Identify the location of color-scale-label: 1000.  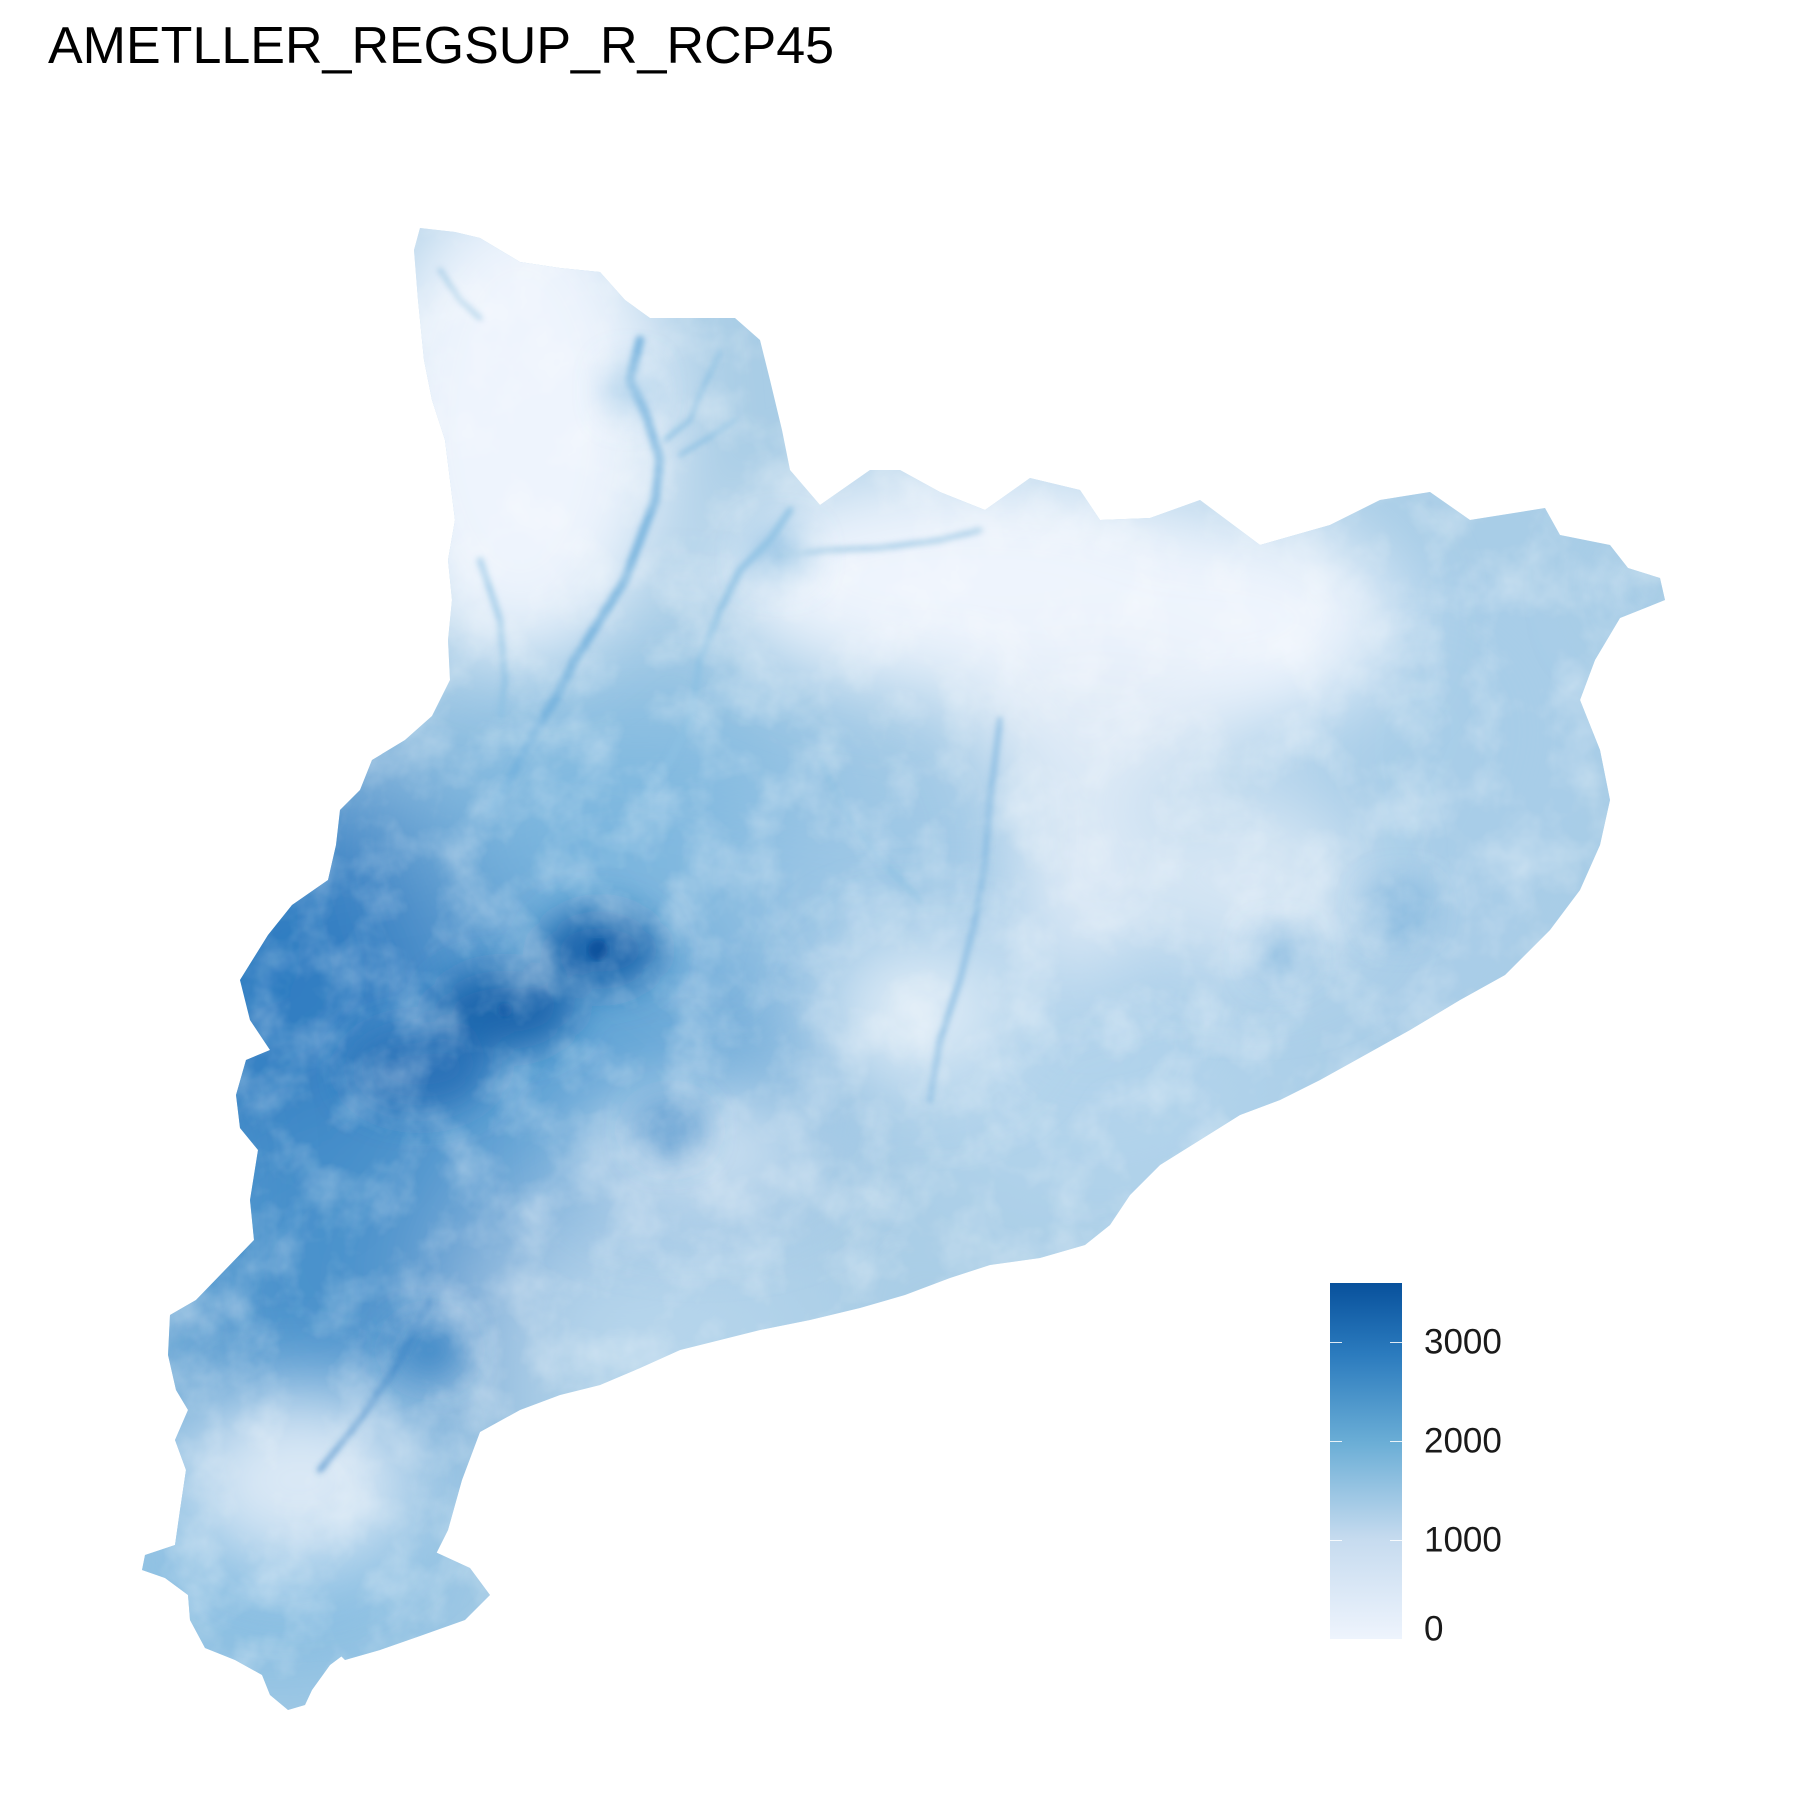
(1463, 1540).